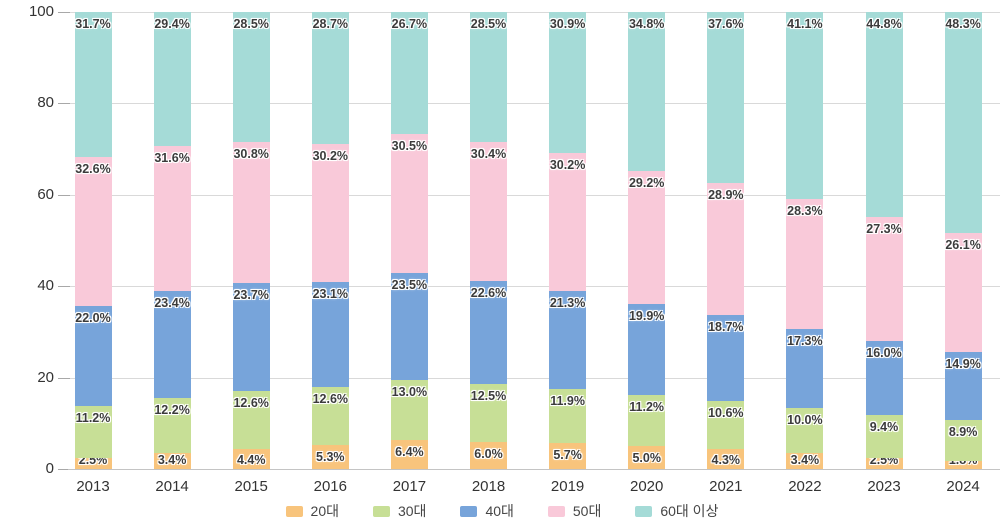 The width and height of the screenshot is (1004, 528). Describe the element at coordinates (487, 511) in the screenshot. I see `legend-item: 40대` at that location.